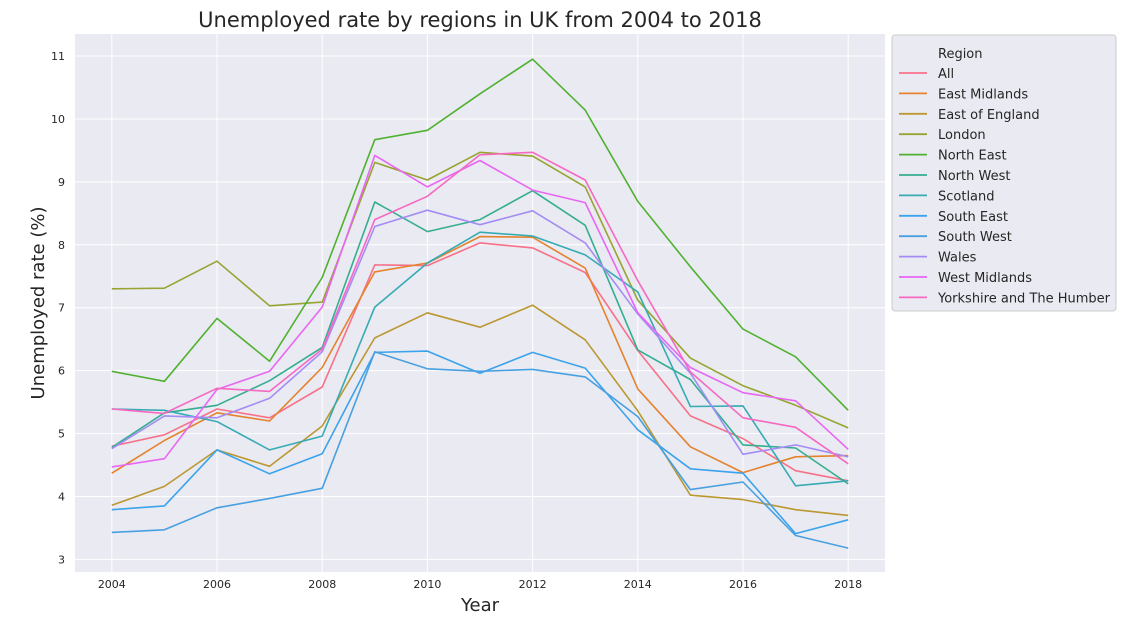  I want to click on y-tick-label: 7, so click(61, 308).